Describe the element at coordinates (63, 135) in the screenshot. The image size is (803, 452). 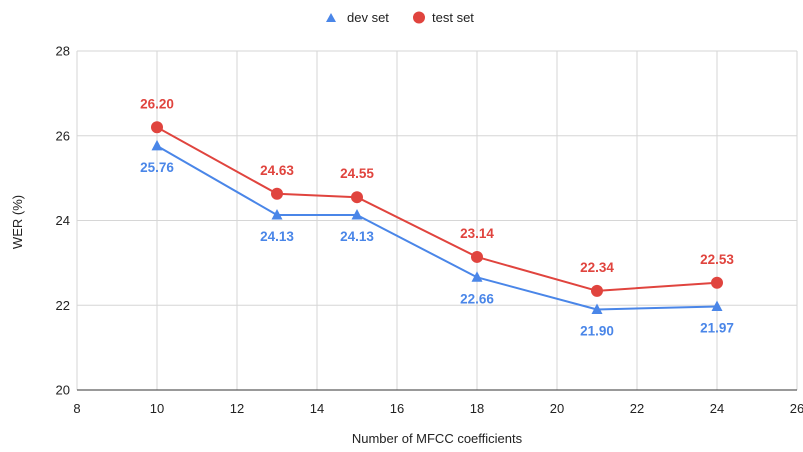
I see `y-tick-label: 26` at that location.